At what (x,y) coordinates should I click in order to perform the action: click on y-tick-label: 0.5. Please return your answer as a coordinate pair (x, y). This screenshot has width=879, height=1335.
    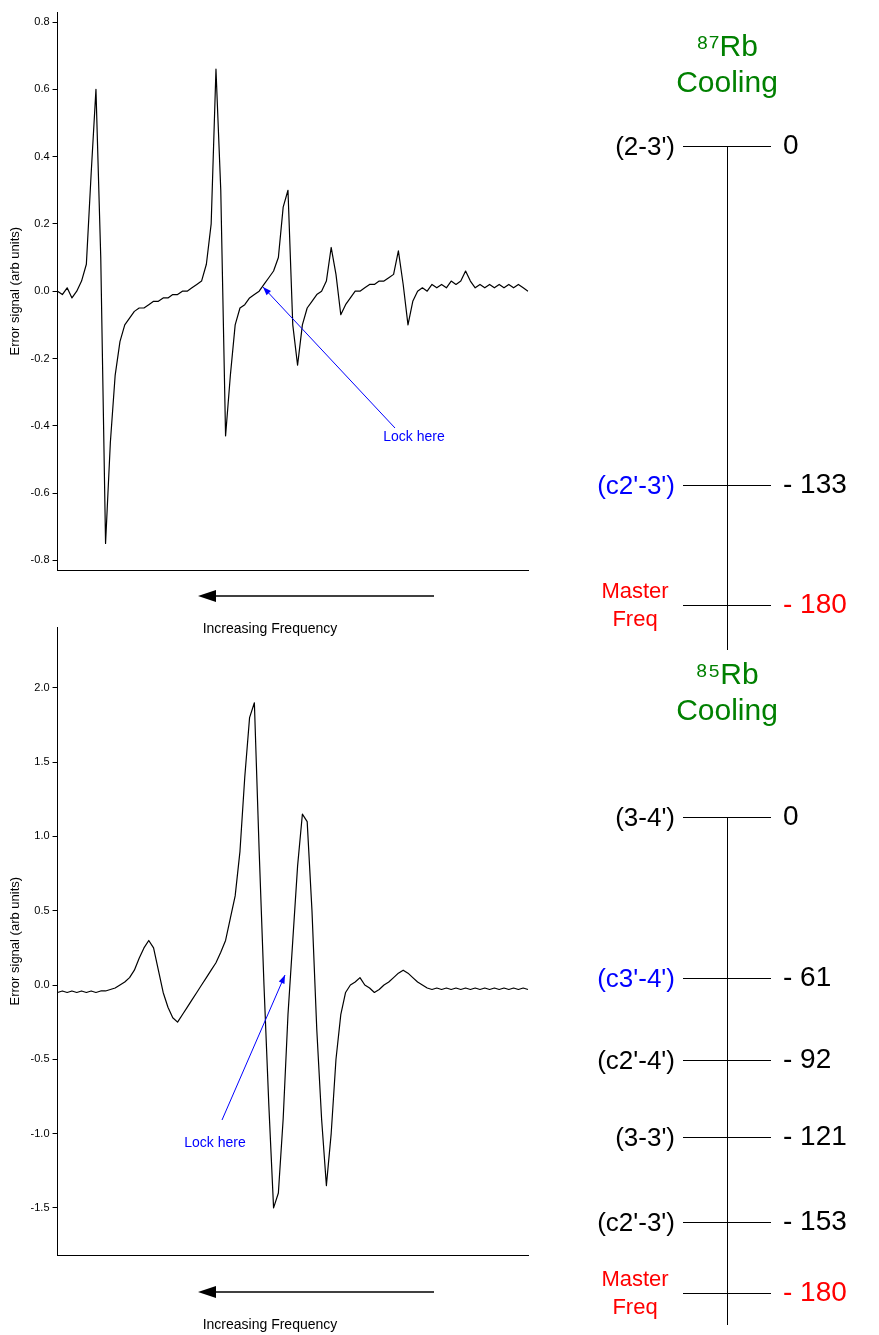
    Looking at the image, I should click on (42, 909).